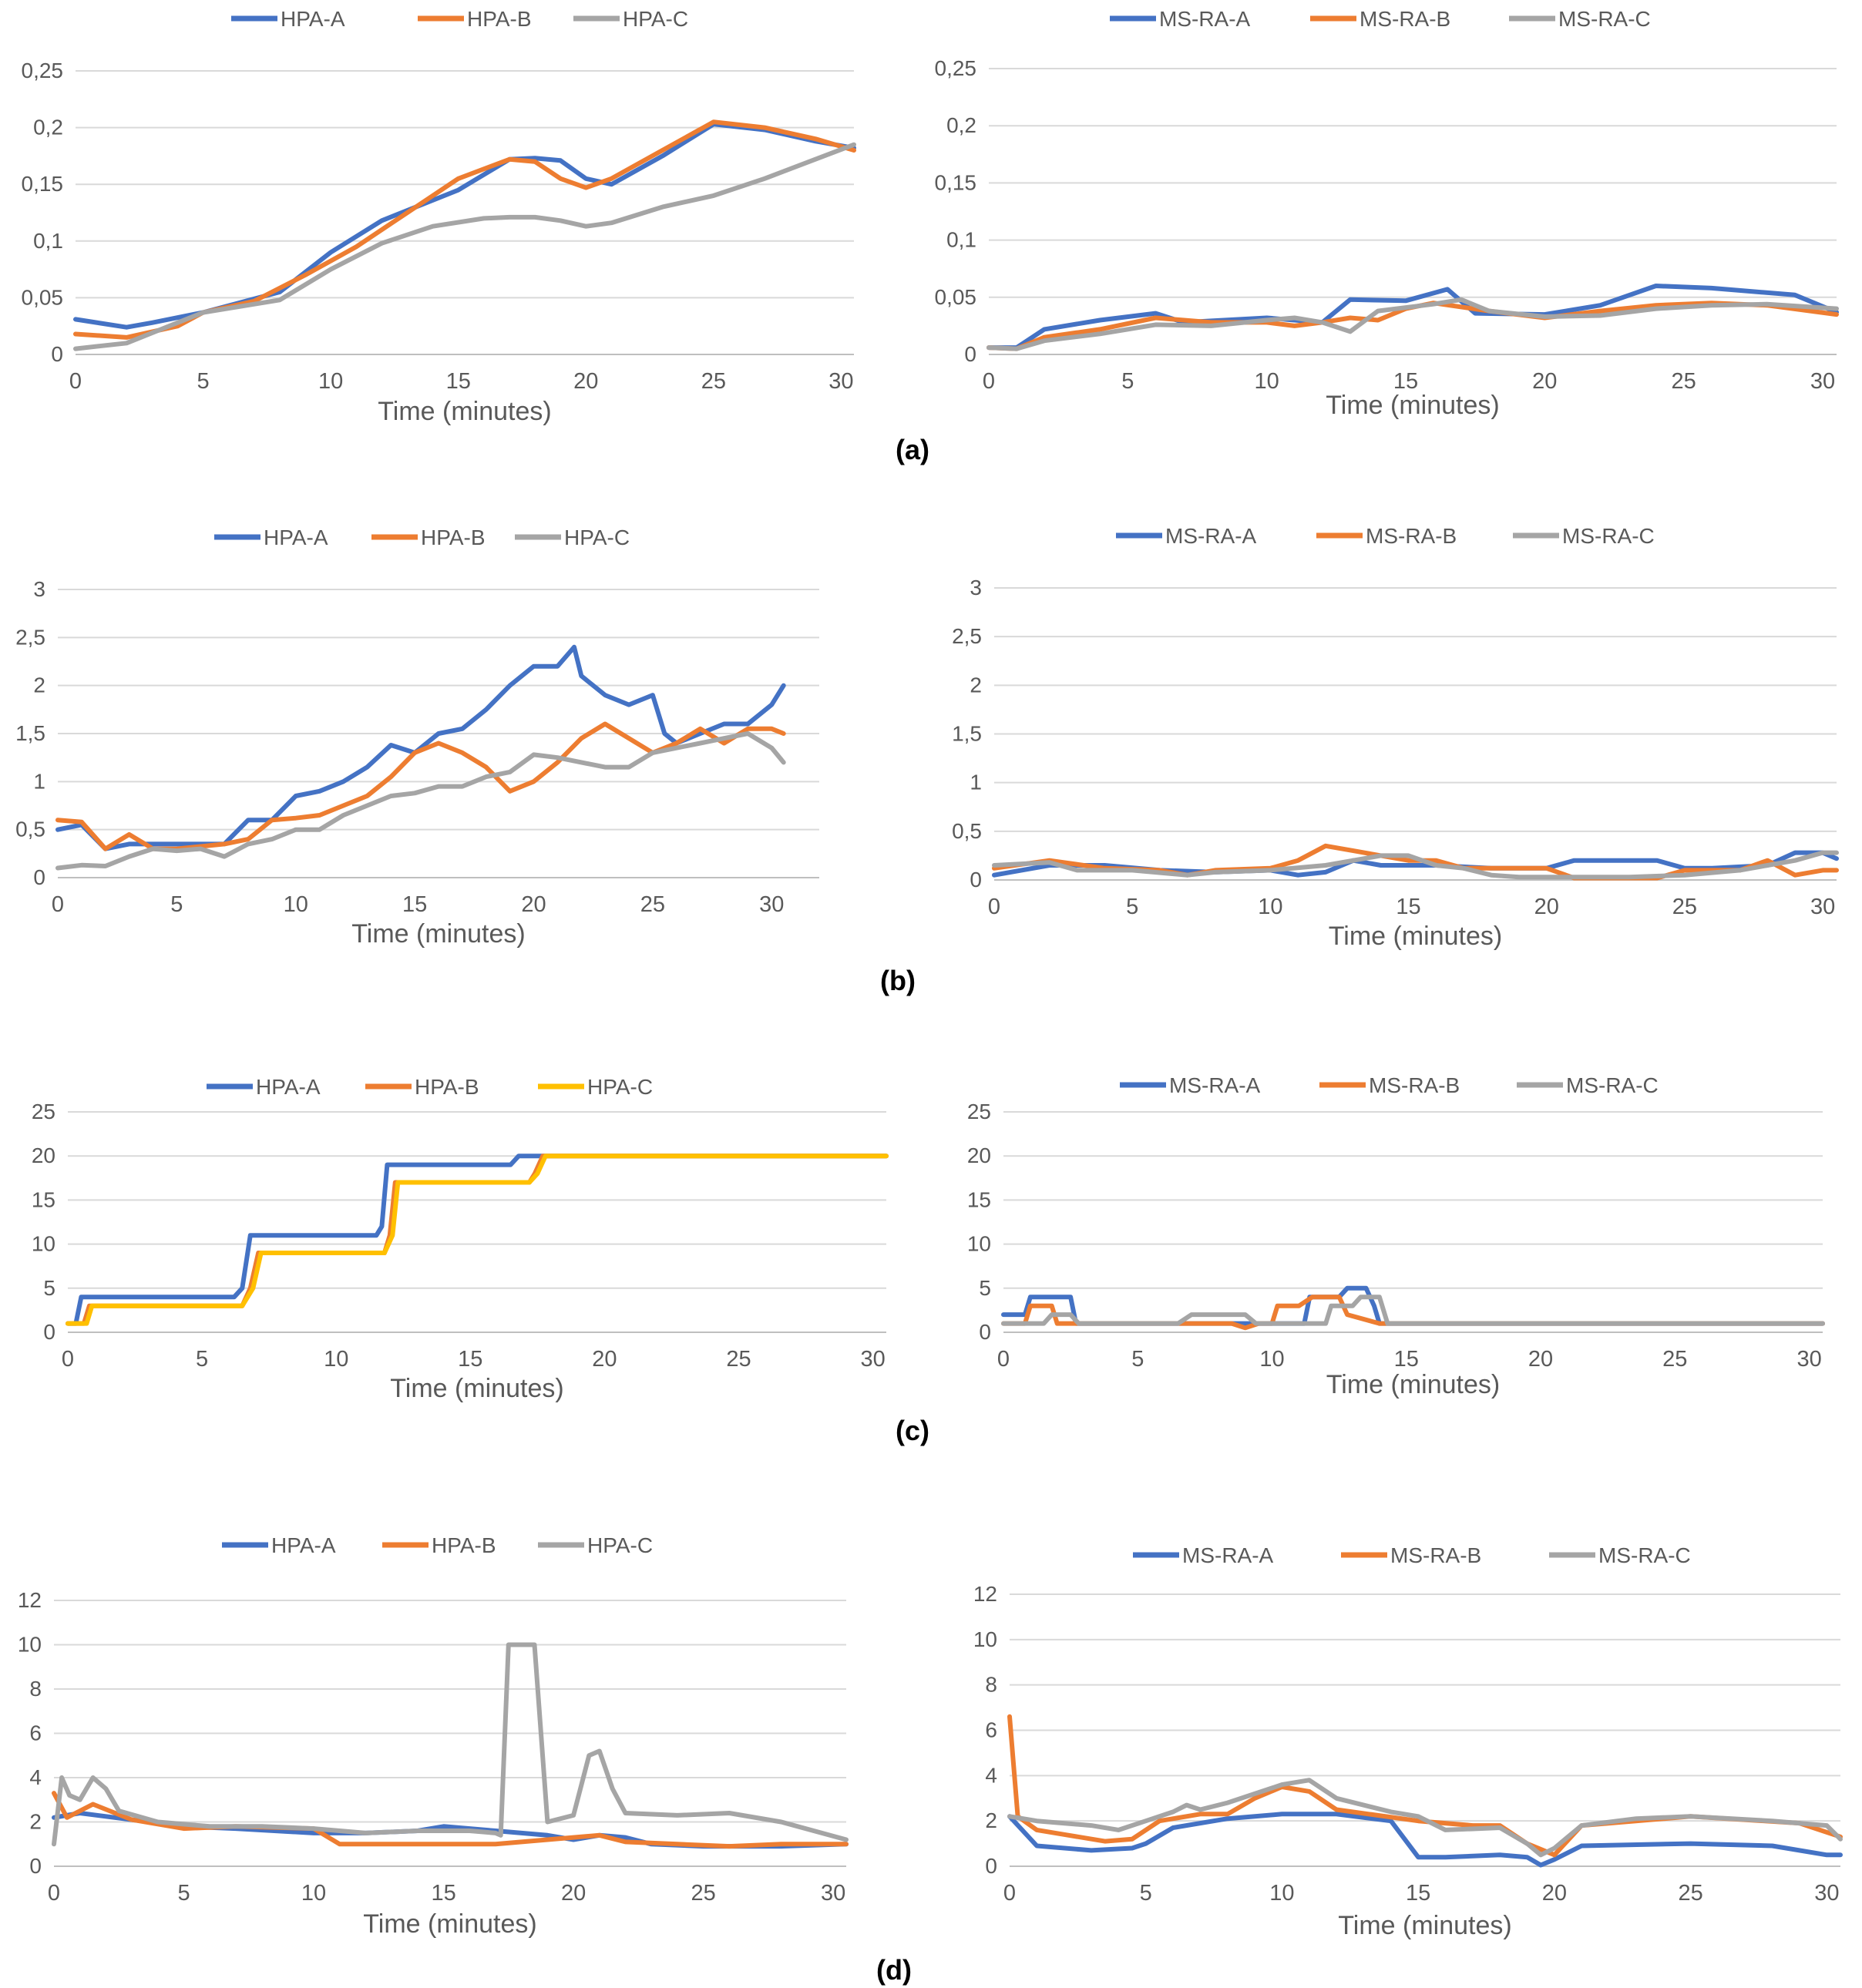 The width and height of the screenshot is (1862, 1988). I want to click on y-tick-label: 1,5, so click(967, 734).